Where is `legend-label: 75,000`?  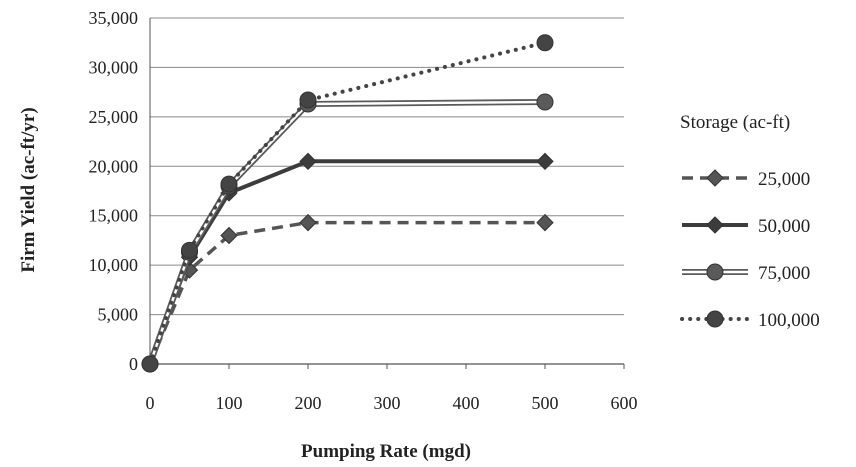 legend-label: 75,000 is located at coordinates (784, 273).